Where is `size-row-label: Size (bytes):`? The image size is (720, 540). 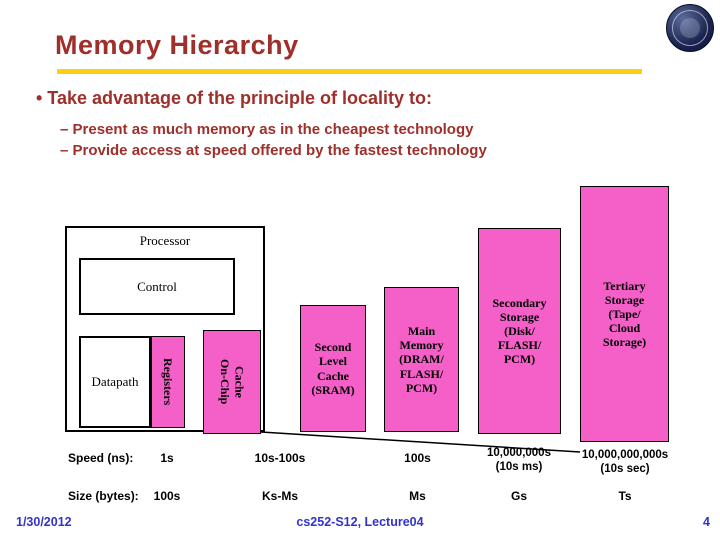
size-row-label: Size (bytes): is located at coordinates (103, 496).